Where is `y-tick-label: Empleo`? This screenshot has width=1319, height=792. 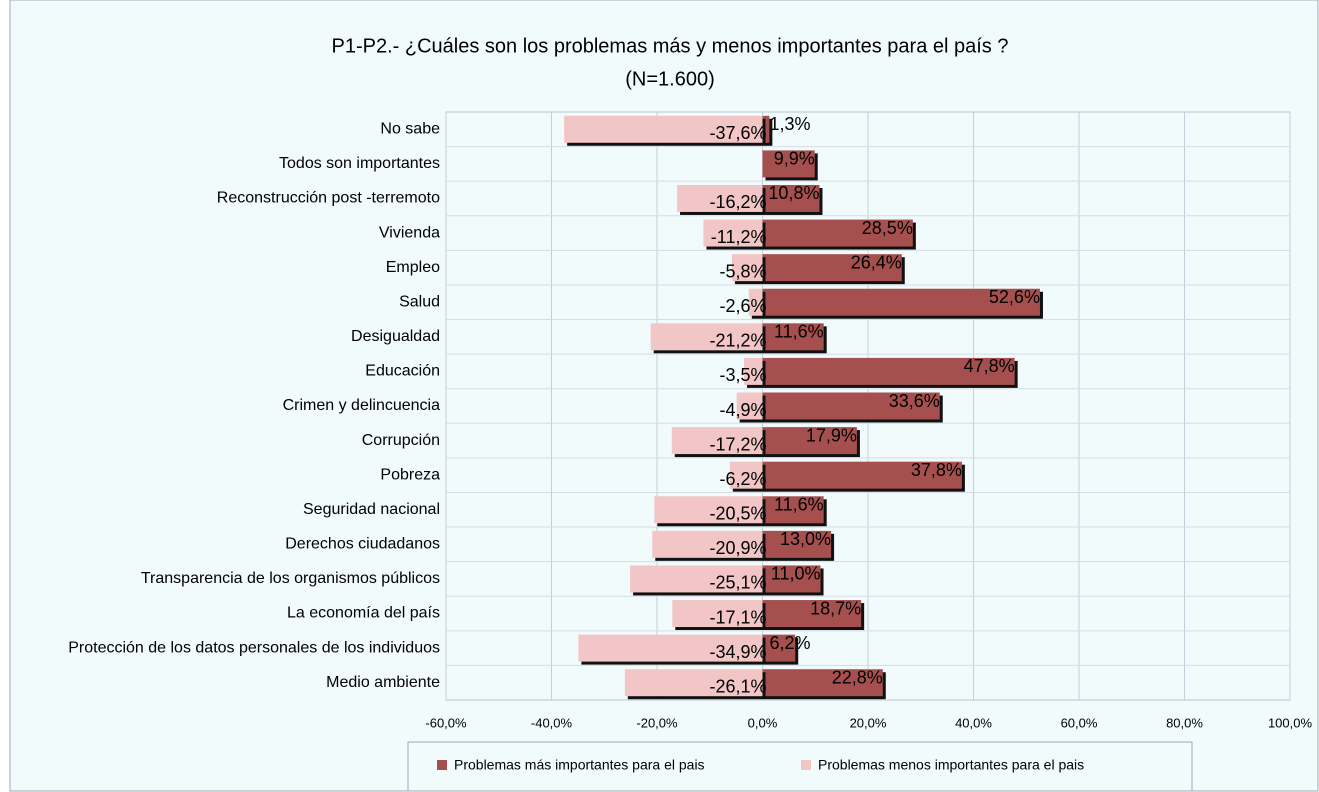 y-tick-label: Empleo is located at coordinates (413, 267).